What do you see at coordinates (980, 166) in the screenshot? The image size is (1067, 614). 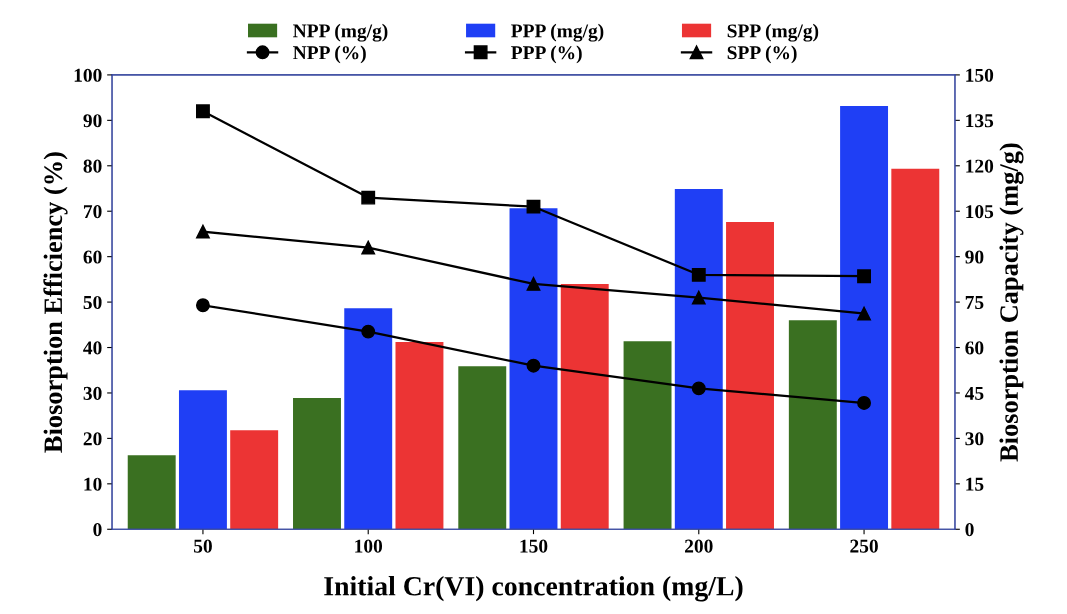 I see `y2-tick-label: 120` at bounding box center [980, 166].